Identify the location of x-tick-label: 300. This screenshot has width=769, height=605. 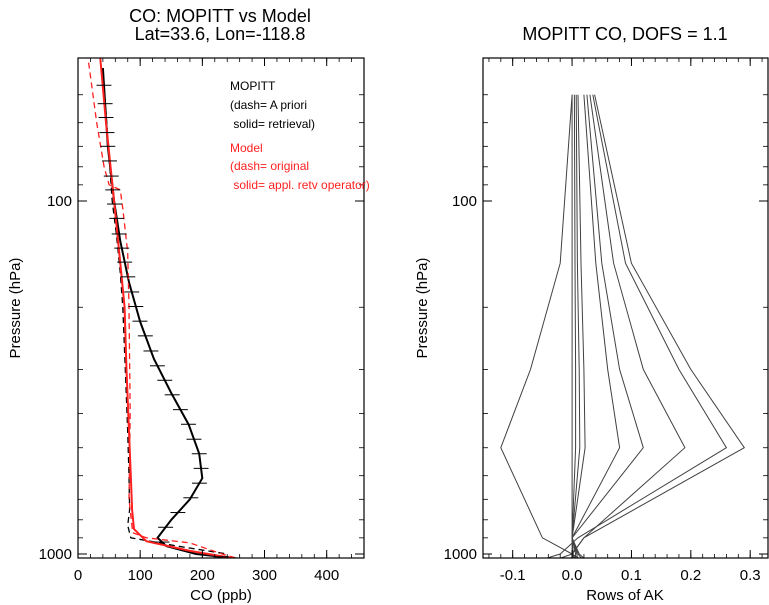
(264, 575).